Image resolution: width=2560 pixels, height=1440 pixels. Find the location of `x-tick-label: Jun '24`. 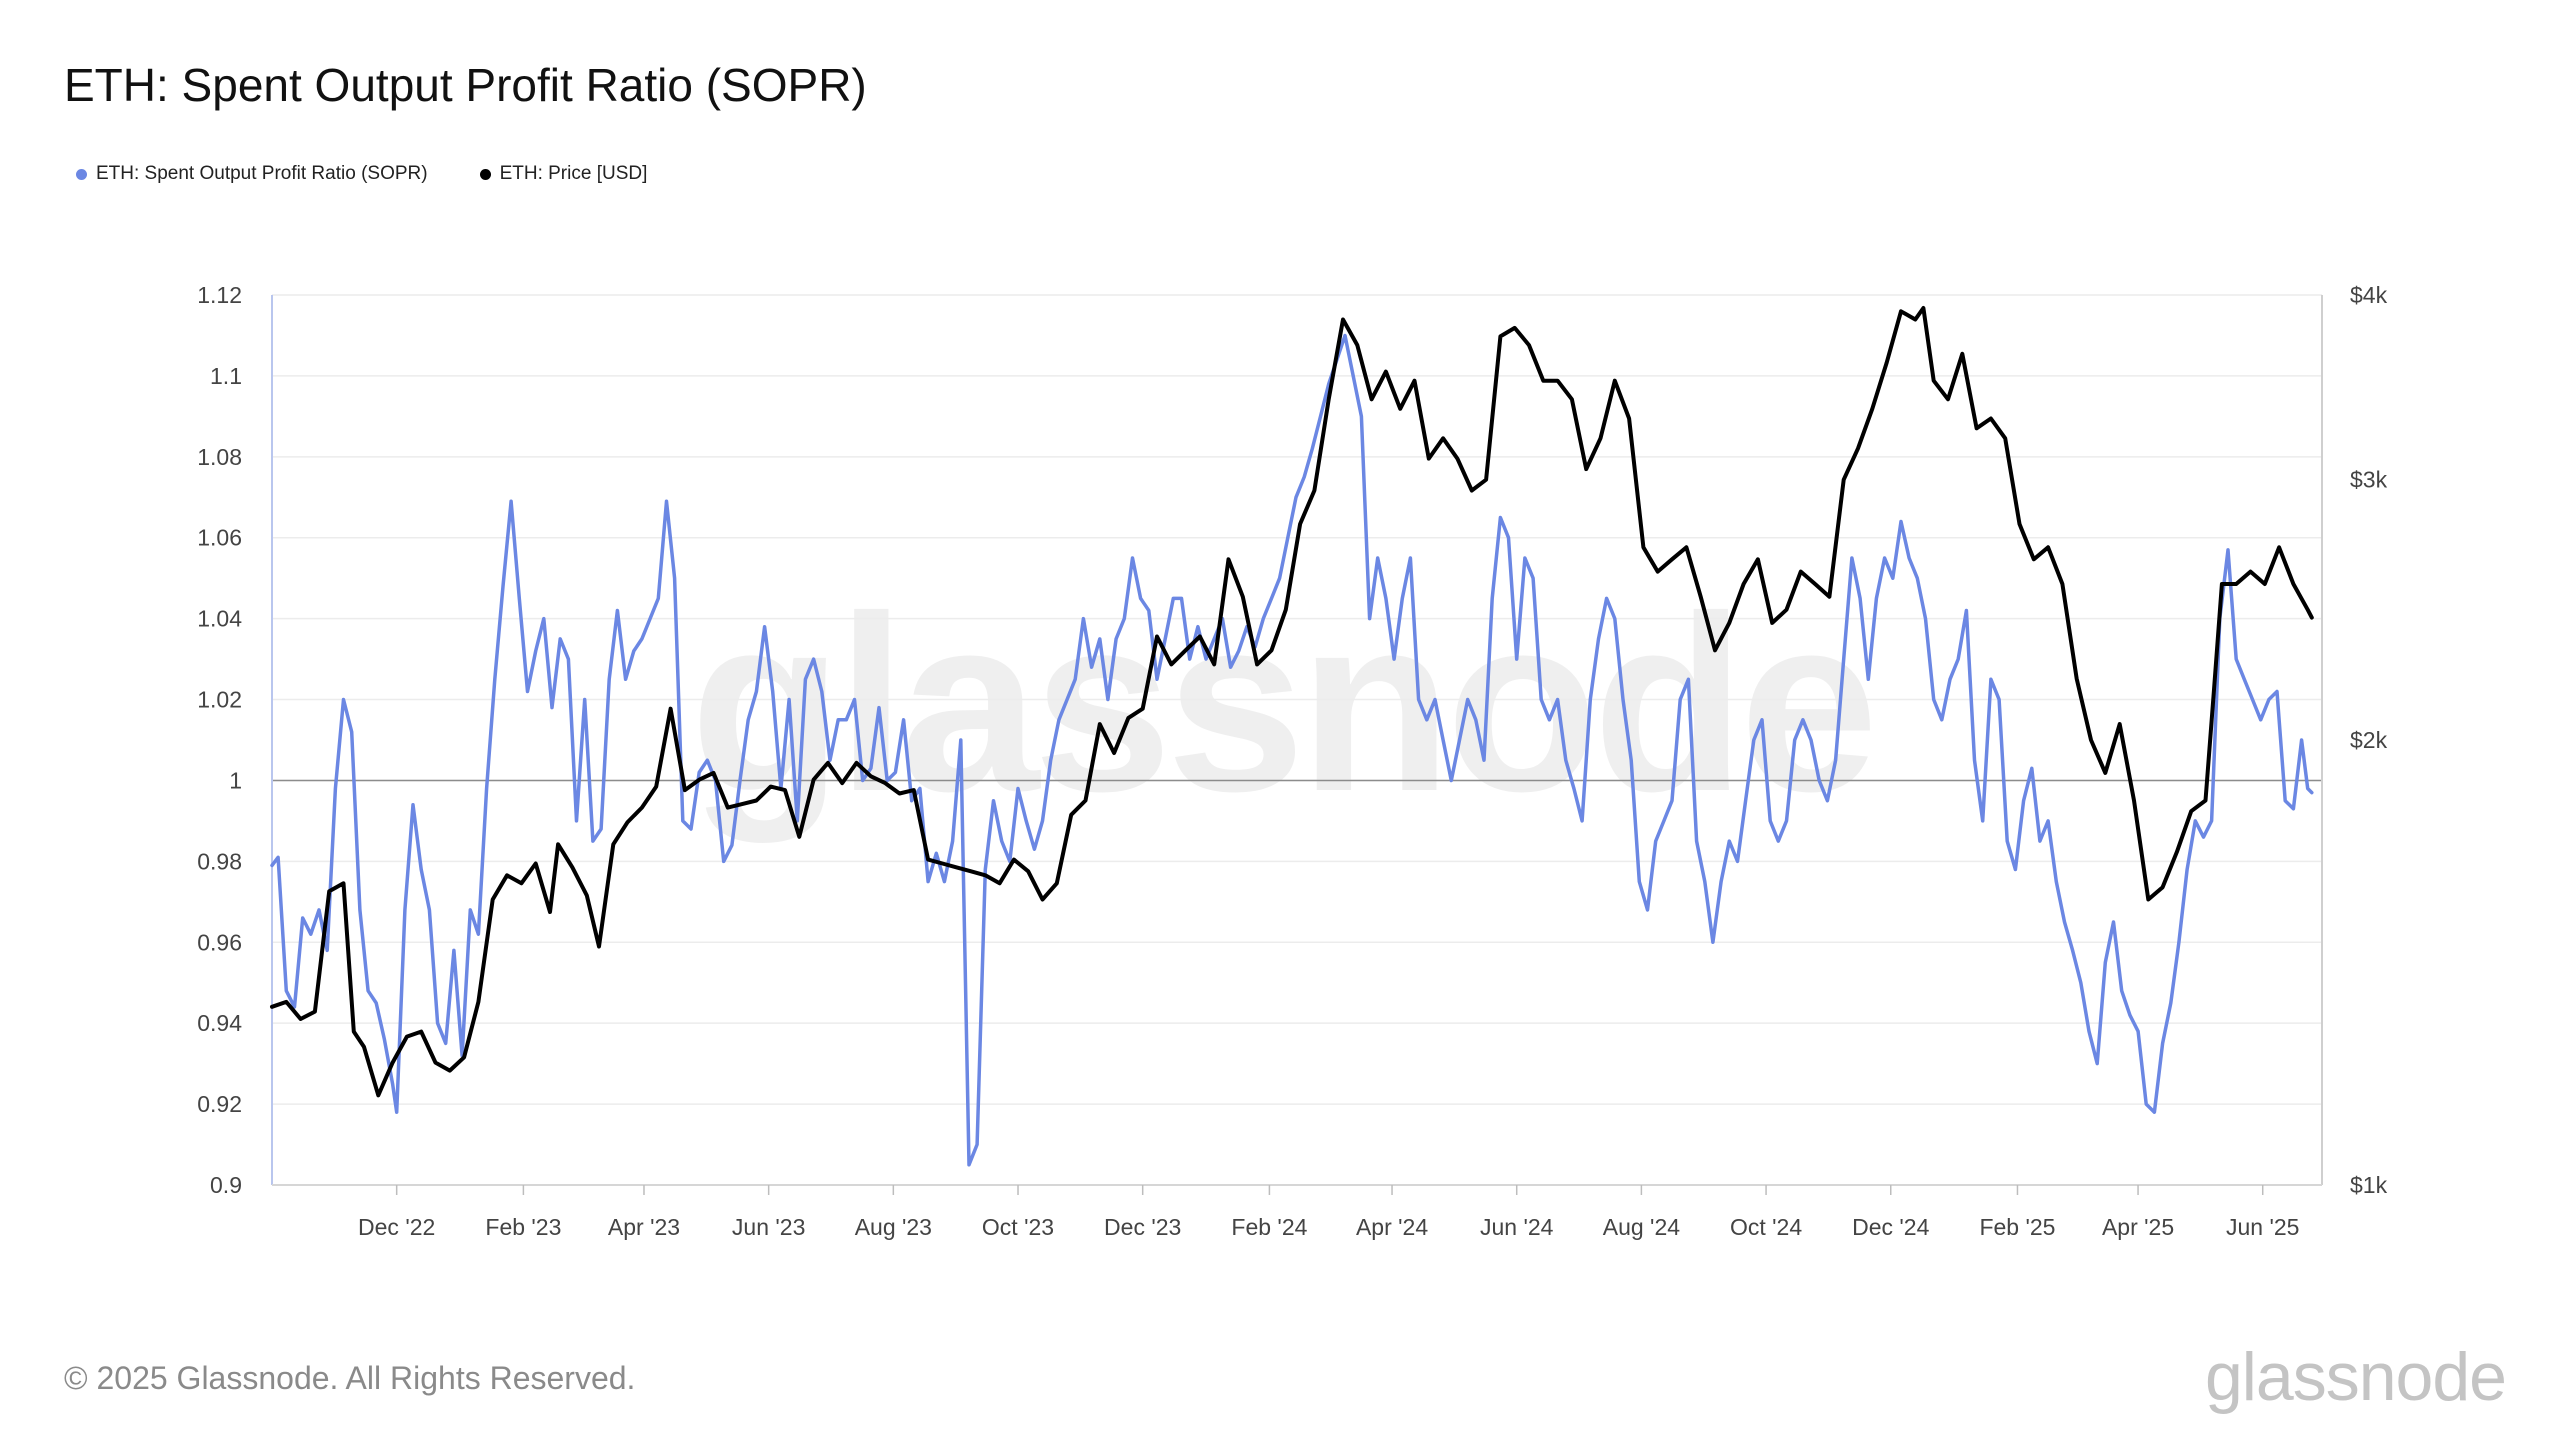

x-tick-label: Jun '24 is located at coordinates (1517, 1227).